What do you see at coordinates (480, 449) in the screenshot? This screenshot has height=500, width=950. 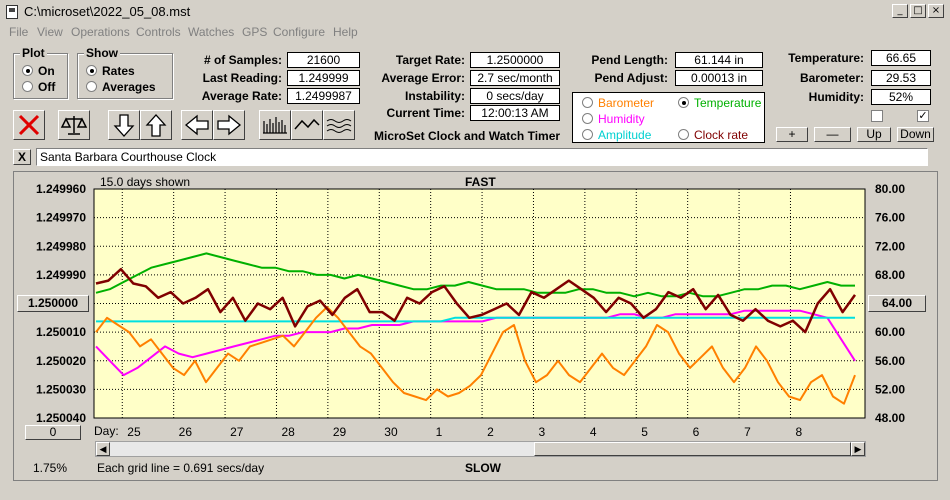 I see `horizontal-scrollbar: ◀ ▶` at bounding box center [480, 449].